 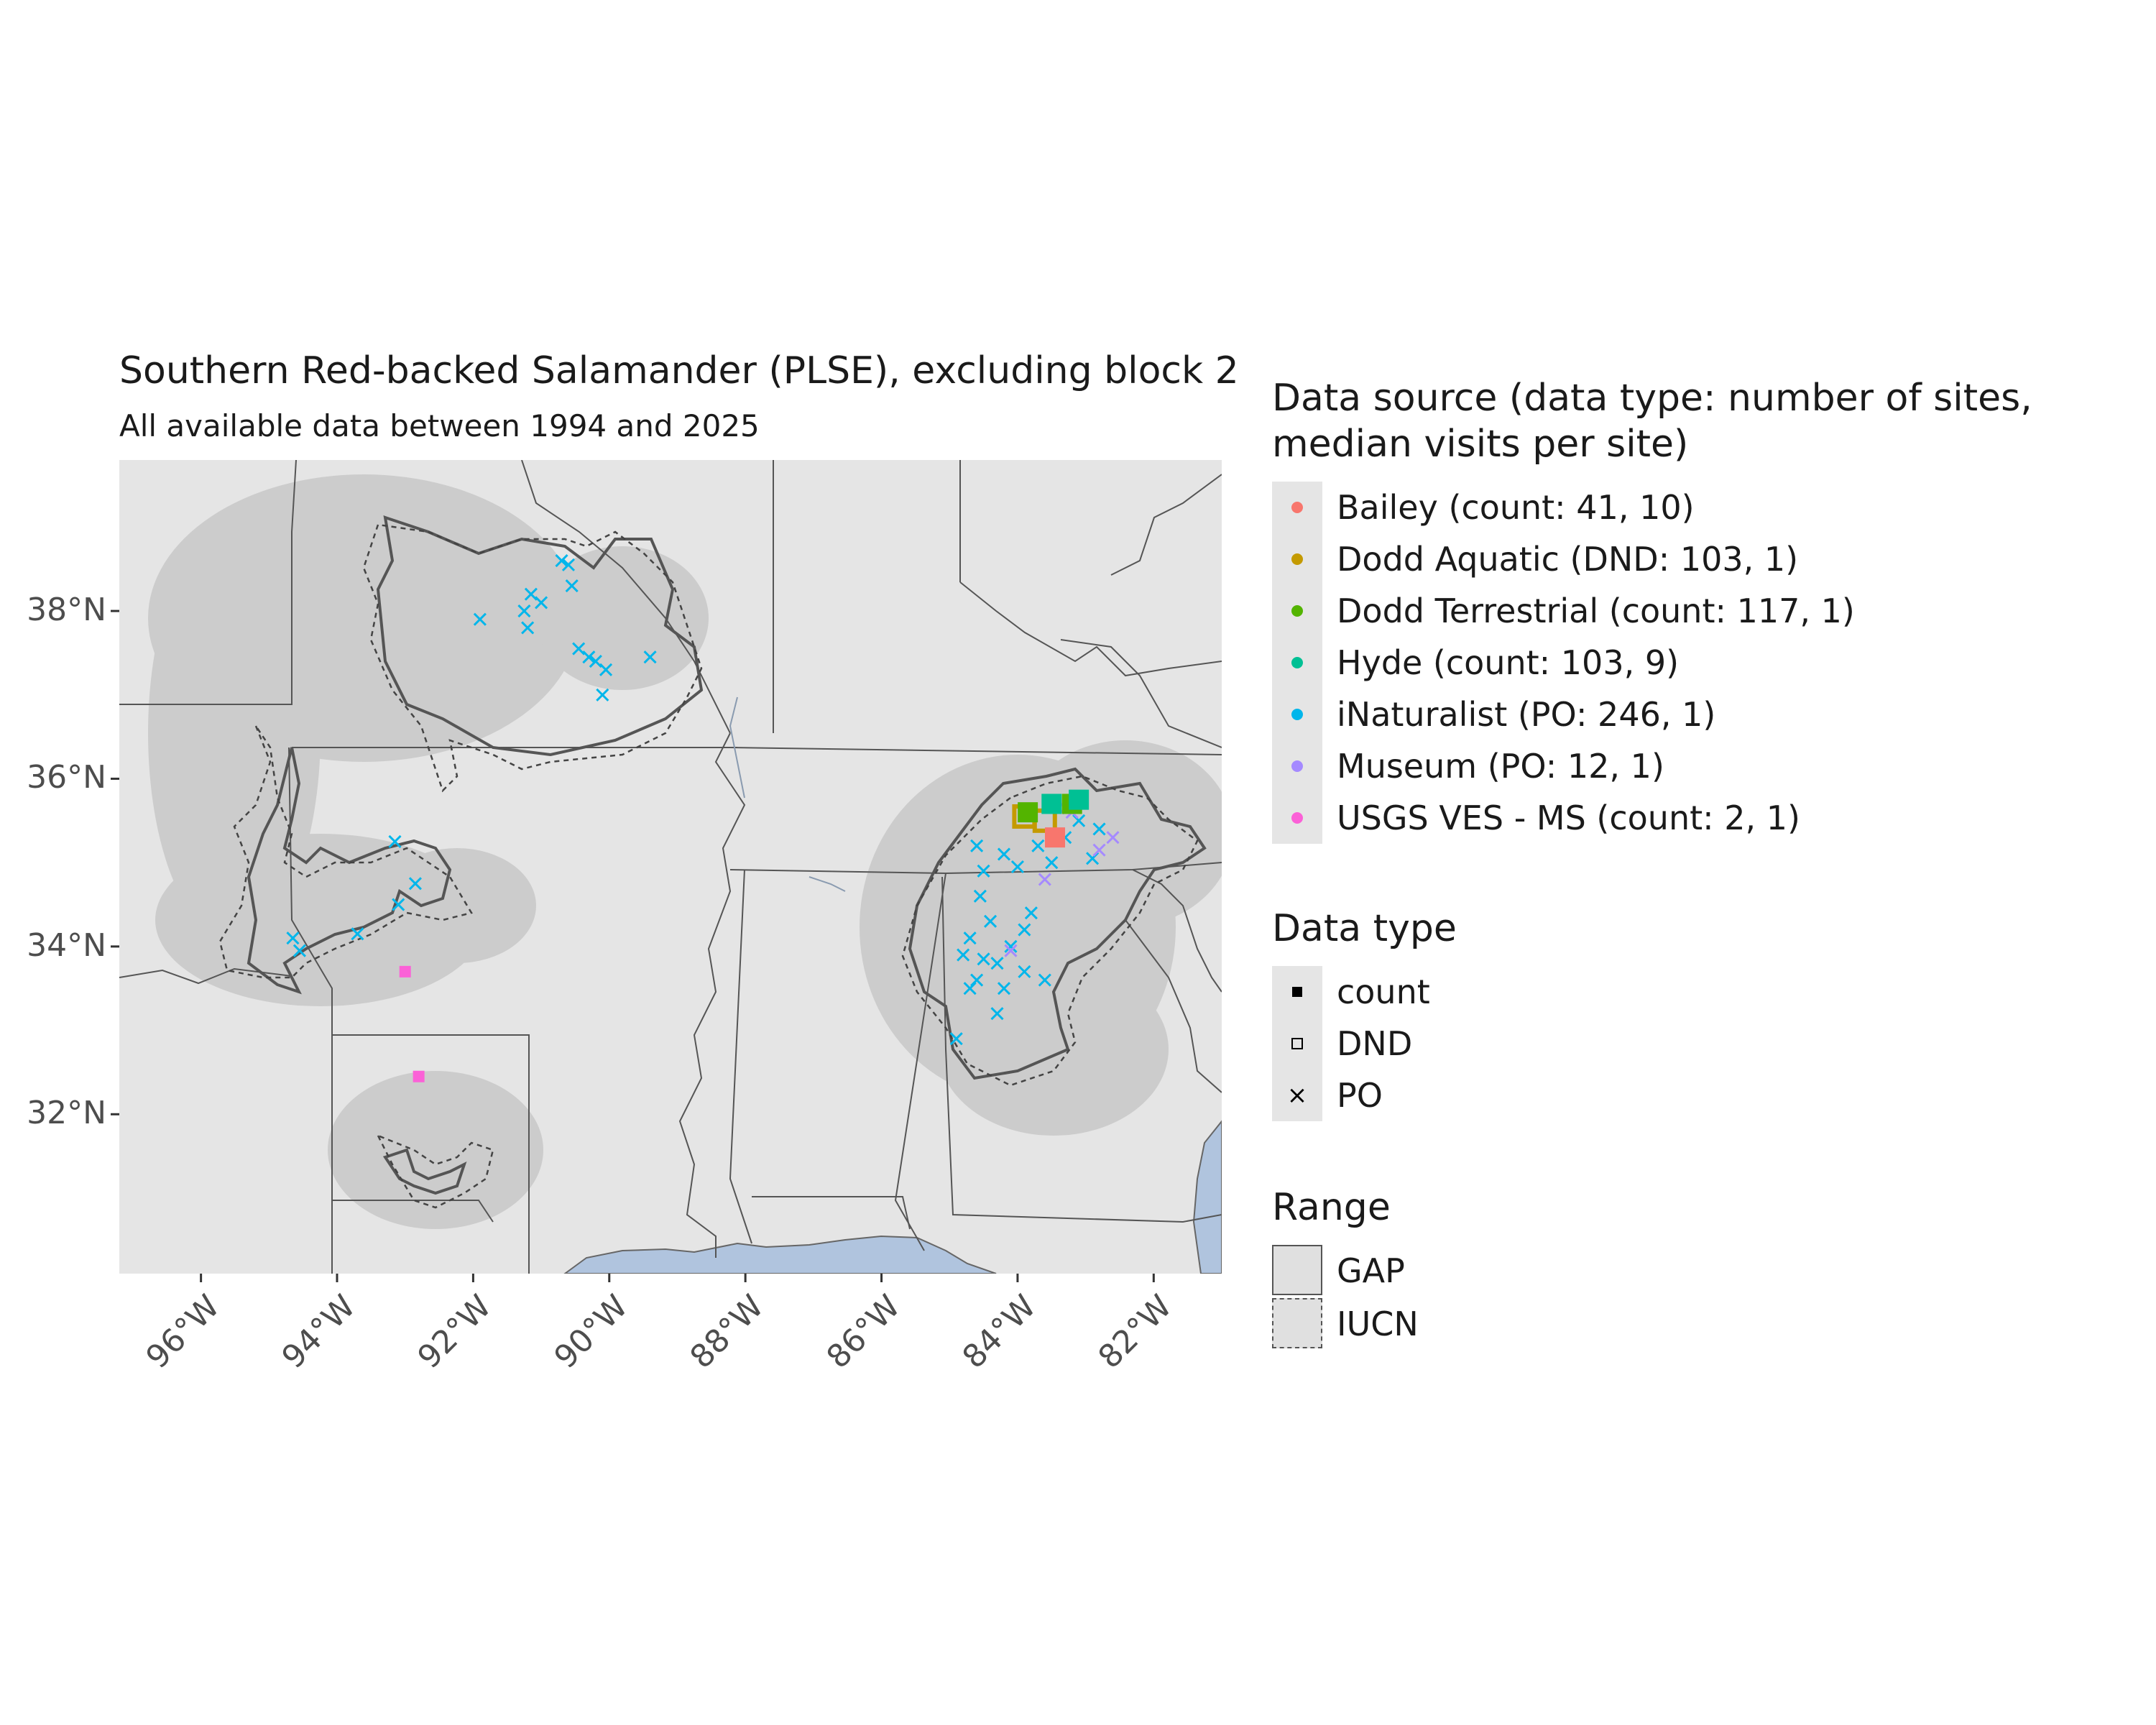 What do you see at coordinates (1568, 559) in the screenshot?
I see `legend-source-label: Dodd Aquatic (DND: 103, 1)` at bounding box center [1568, 559].